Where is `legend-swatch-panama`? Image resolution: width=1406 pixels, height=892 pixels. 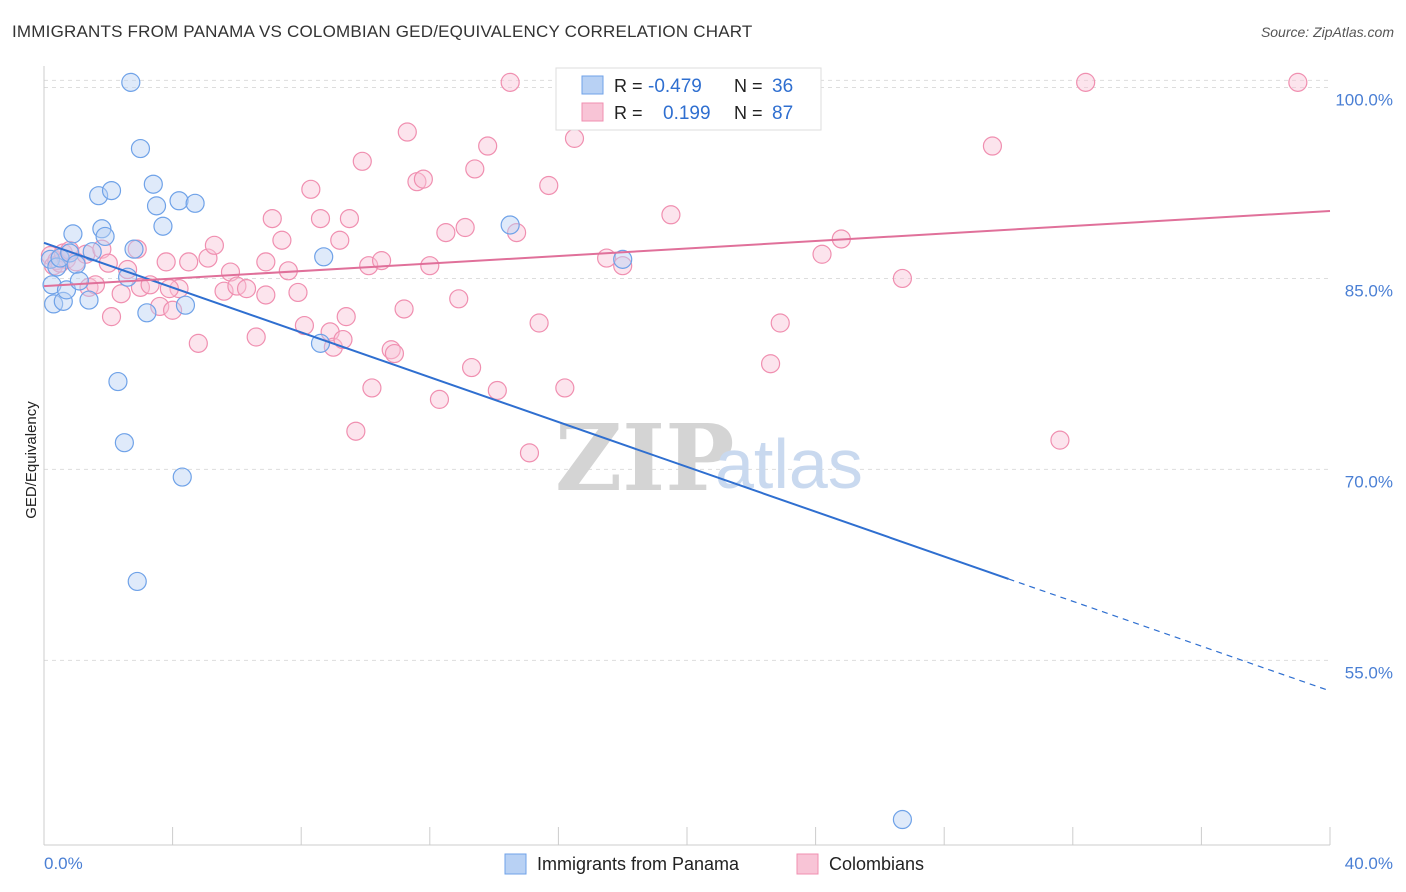
legend-swatch-panama is located at coordinates (515, 864).